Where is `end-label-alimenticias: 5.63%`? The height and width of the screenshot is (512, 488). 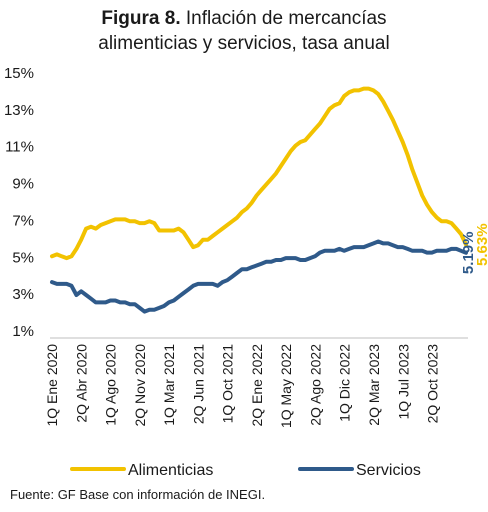 end-label-alimenticias: 5.63% is located at coordinates (481, 244).